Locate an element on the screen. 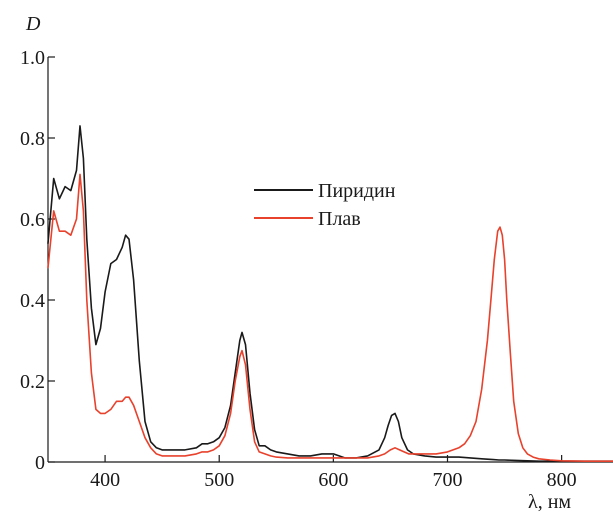  x-axis-label: λ, нм is located at coordinates (549, 502).